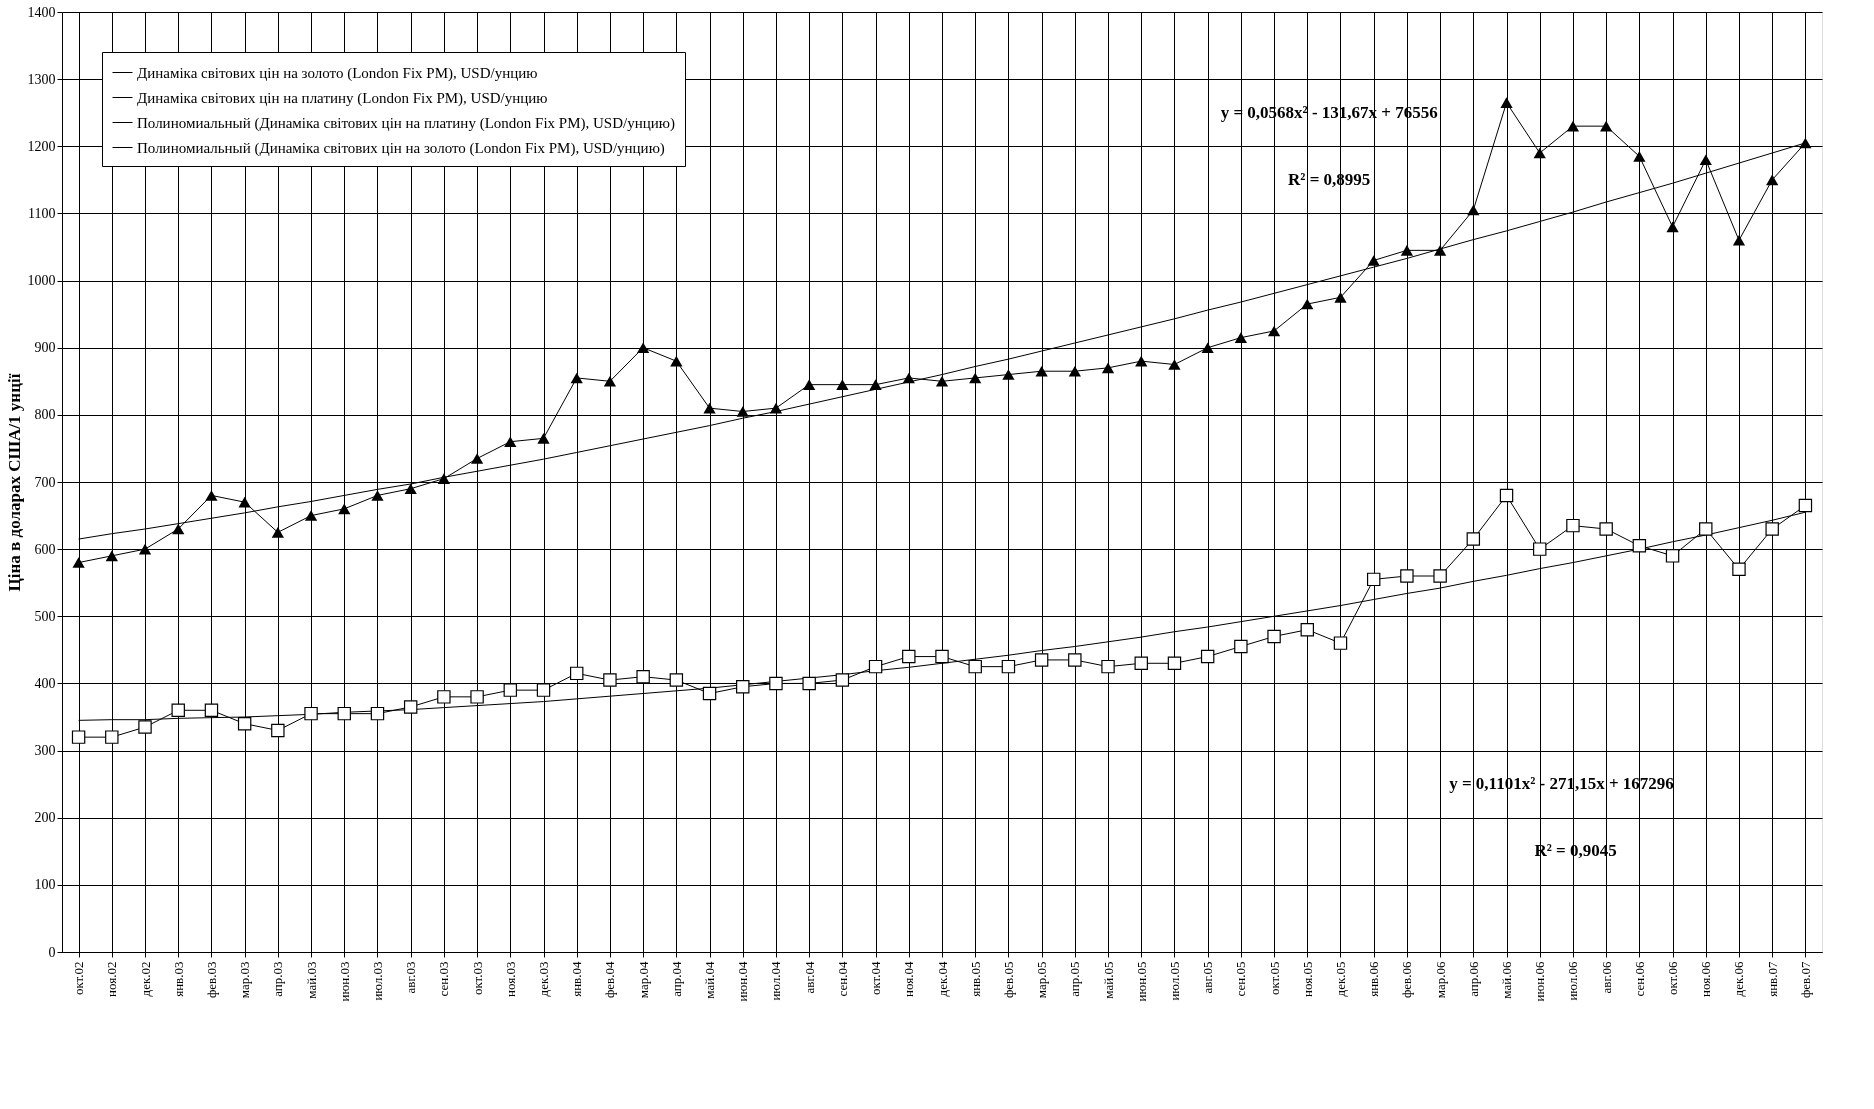 The image size is (1874, 1109). What do you see at coordinates (1108, 980) in the screenshot?
I see `x-tick-label: май.05` at bounding box center [1108, 980].